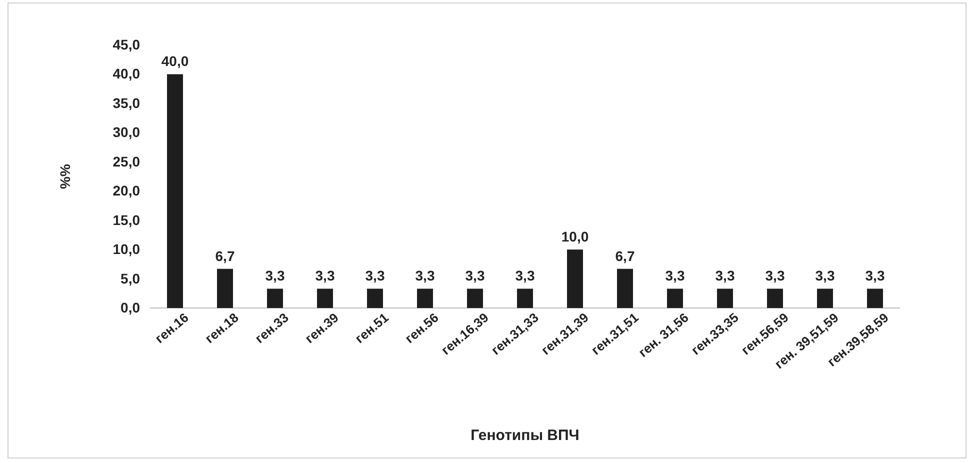 The width and height of the screenshot is (974, 463). I want to click on data-label: 10,0, so click(575, 236).